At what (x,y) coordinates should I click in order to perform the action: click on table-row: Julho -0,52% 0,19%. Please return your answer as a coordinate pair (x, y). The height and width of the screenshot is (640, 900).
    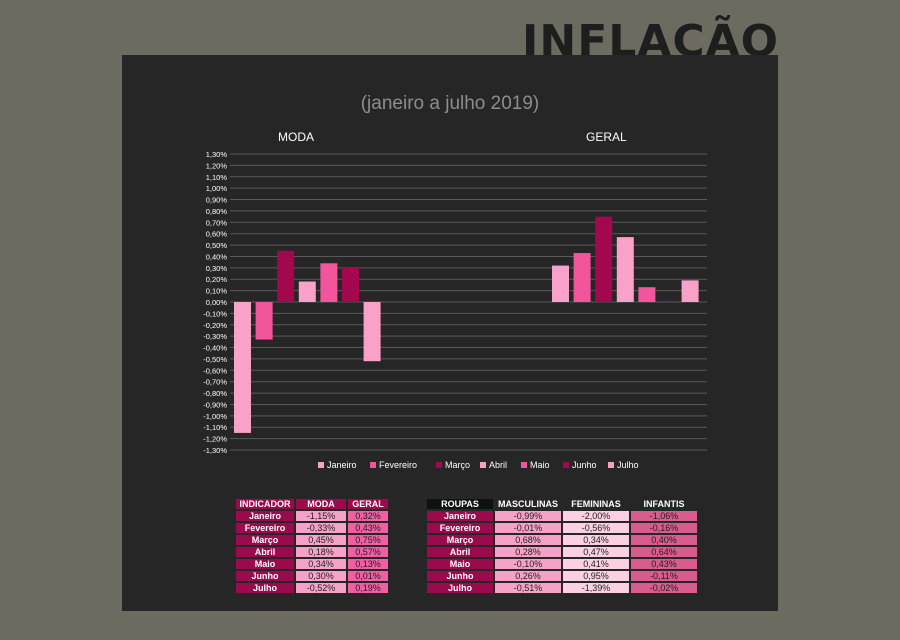
    Looking at the image, I should click on (312, 588).